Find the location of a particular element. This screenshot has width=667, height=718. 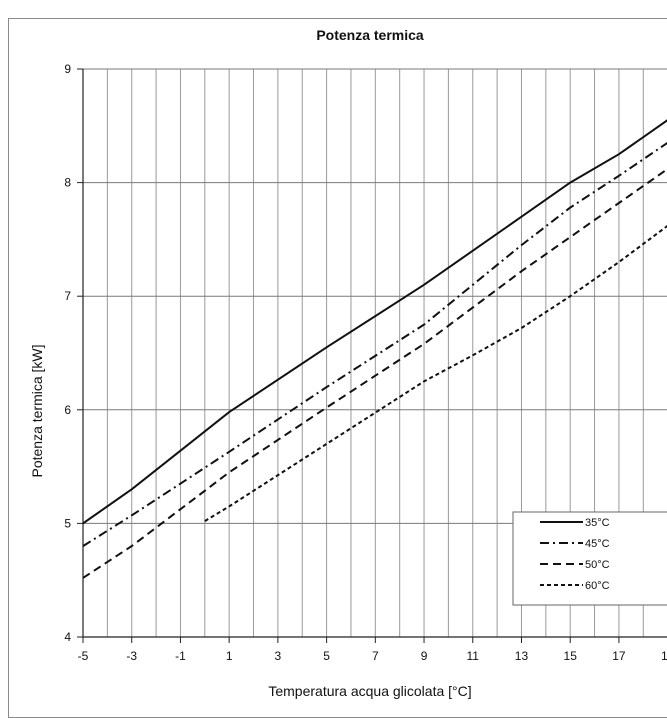

y-tick-label: 6 is located at coordinates (67, 410).